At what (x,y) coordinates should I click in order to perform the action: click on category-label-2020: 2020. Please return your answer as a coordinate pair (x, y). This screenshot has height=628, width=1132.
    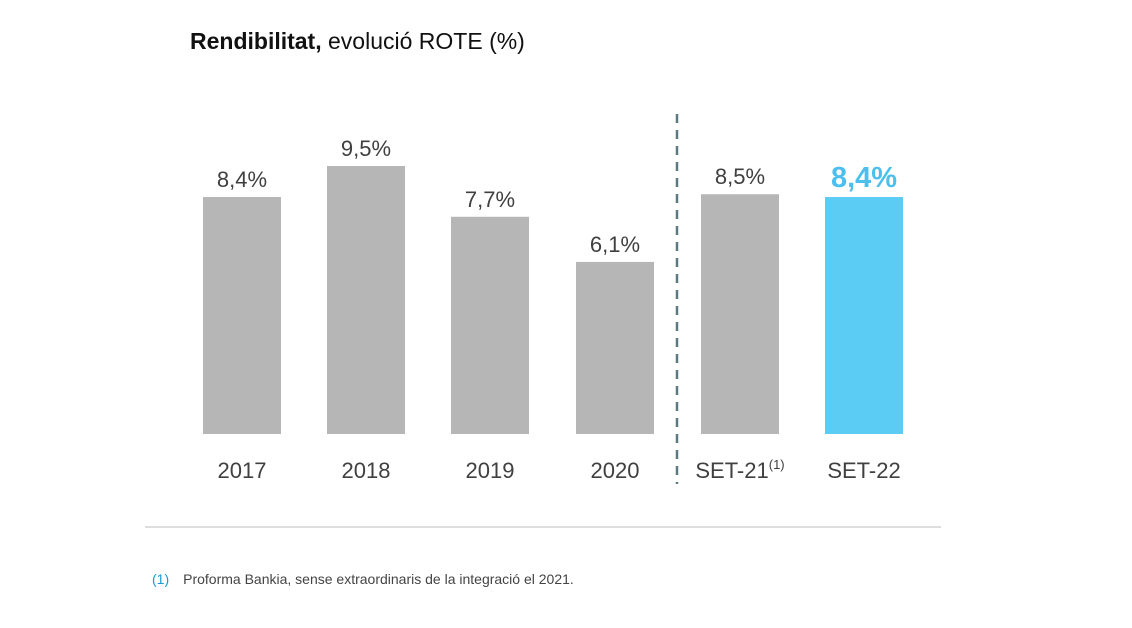
    Looking at the image, I should click on (615, 470).